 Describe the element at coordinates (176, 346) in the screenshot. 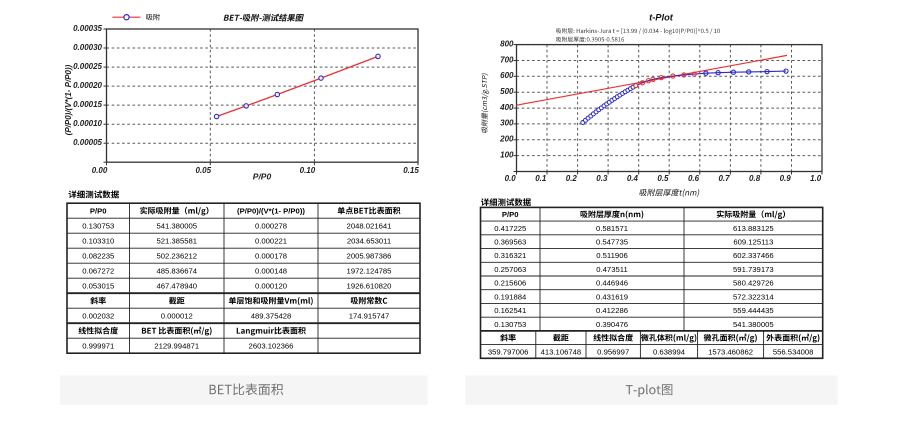

I see `svg-text: 2129.994871` at that location.